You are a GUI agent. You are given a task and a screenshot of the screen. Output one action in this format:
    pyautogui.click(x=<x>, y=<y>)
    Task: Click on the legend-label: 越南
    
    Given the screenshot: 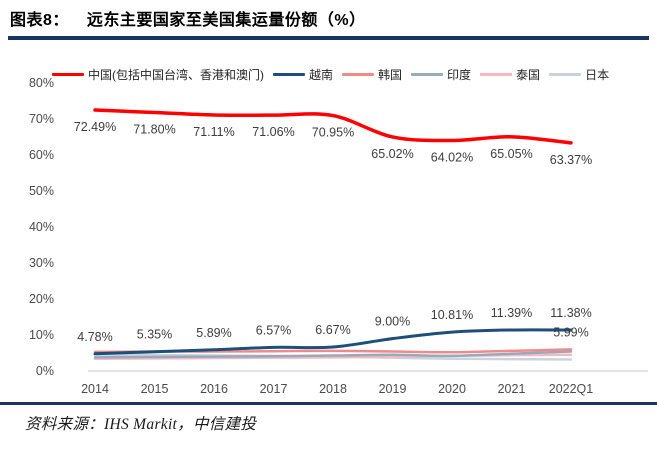 What is the action you would take?
    pyautogui.click(x=321, y=75)
    